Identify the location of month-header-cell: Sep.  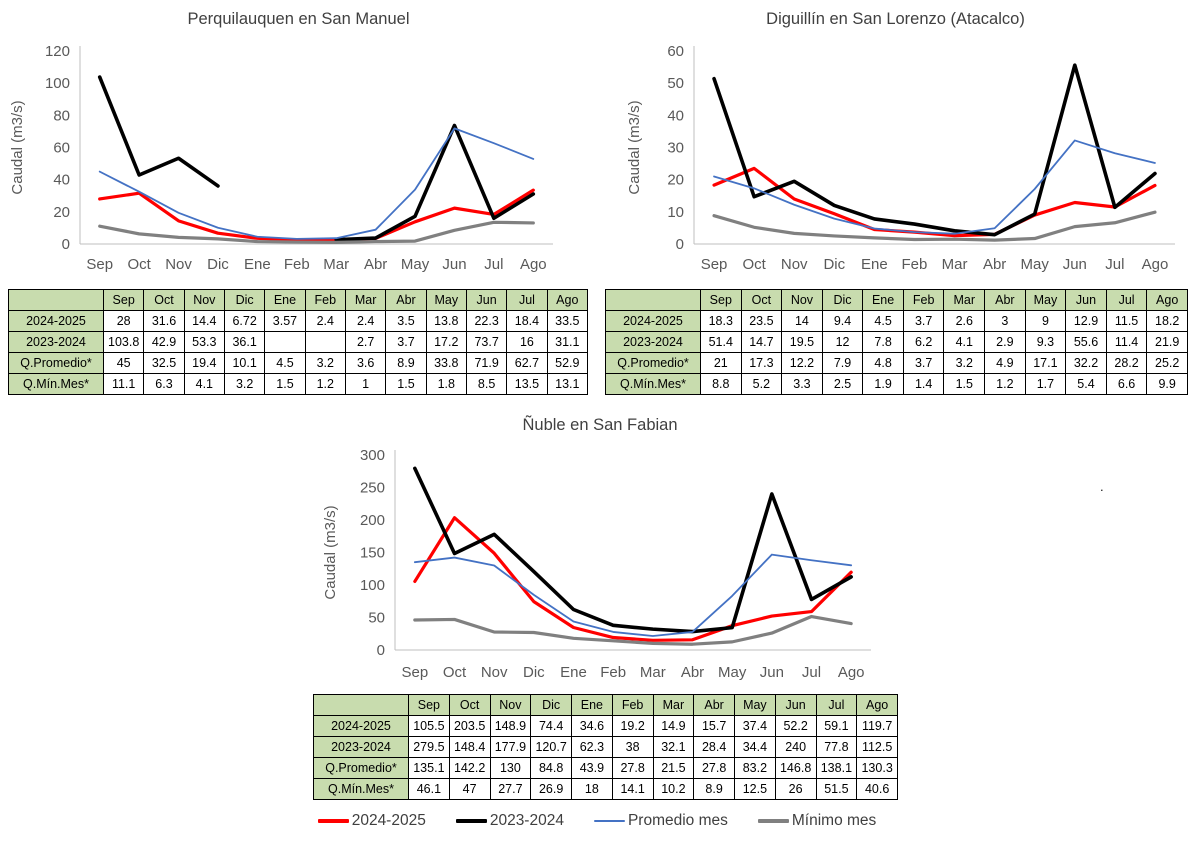
(721, 300).